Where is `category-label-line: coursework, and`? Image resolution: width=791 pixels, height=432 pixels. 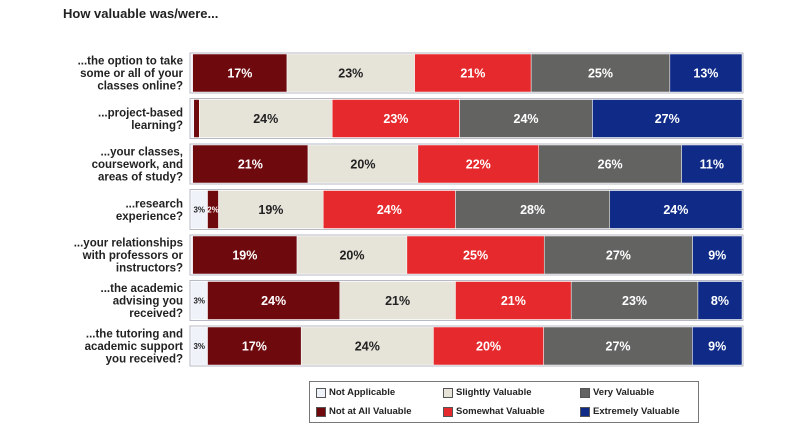
category-label-line: coursework, and is located at coordinates (137, 165).